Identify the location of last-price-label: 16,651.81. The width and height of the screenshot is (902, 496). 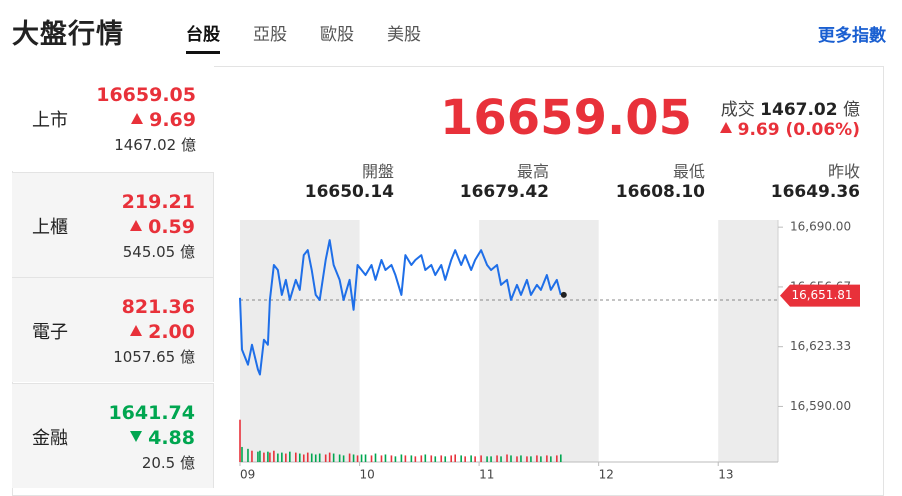
(821, 295).